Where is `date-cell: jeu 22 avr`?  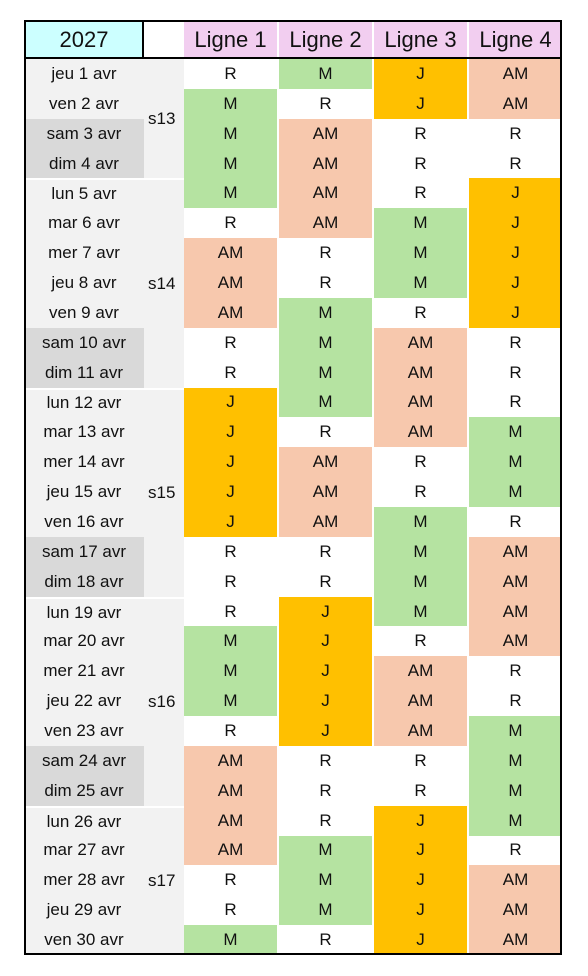 date-cell: jeu 22 avr is located at coordinates (84, 701).